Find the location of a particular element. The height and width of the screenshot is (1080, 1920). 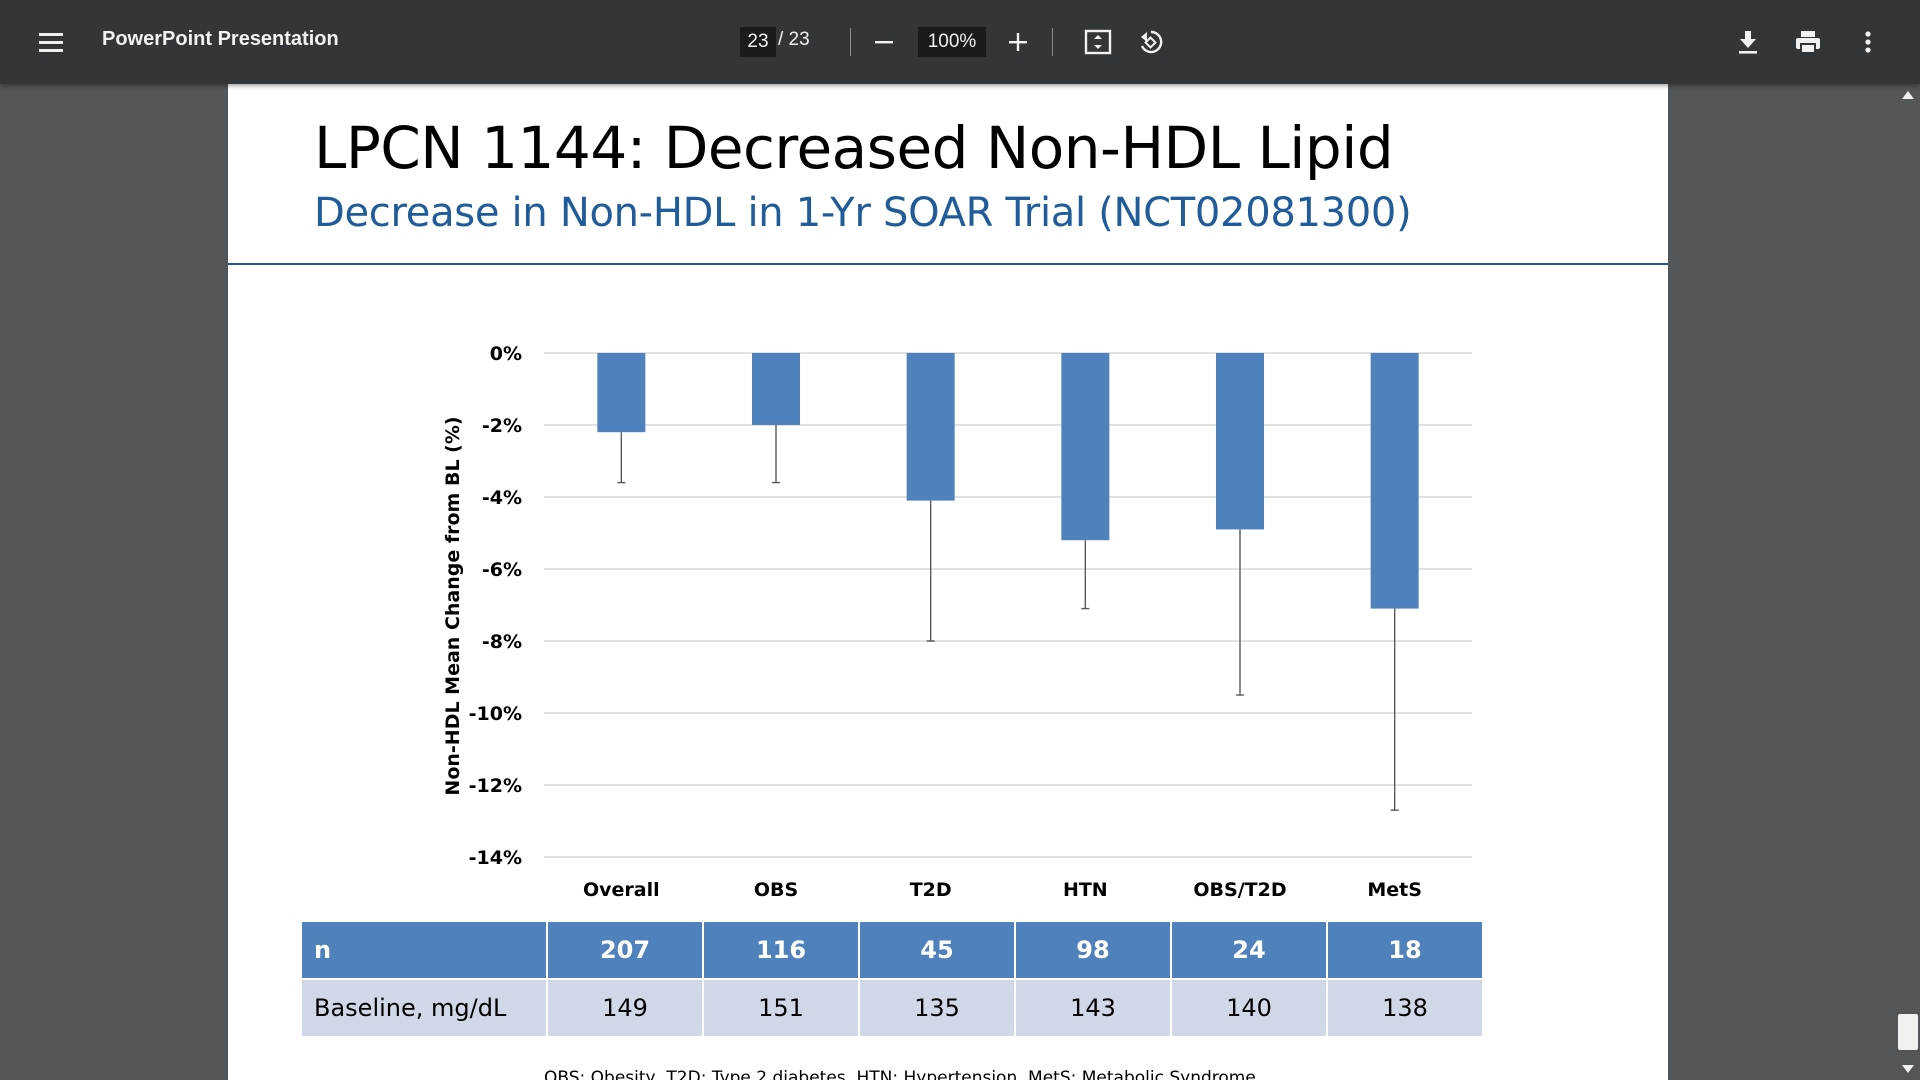

print-button is located at coordinates (1808, 42).